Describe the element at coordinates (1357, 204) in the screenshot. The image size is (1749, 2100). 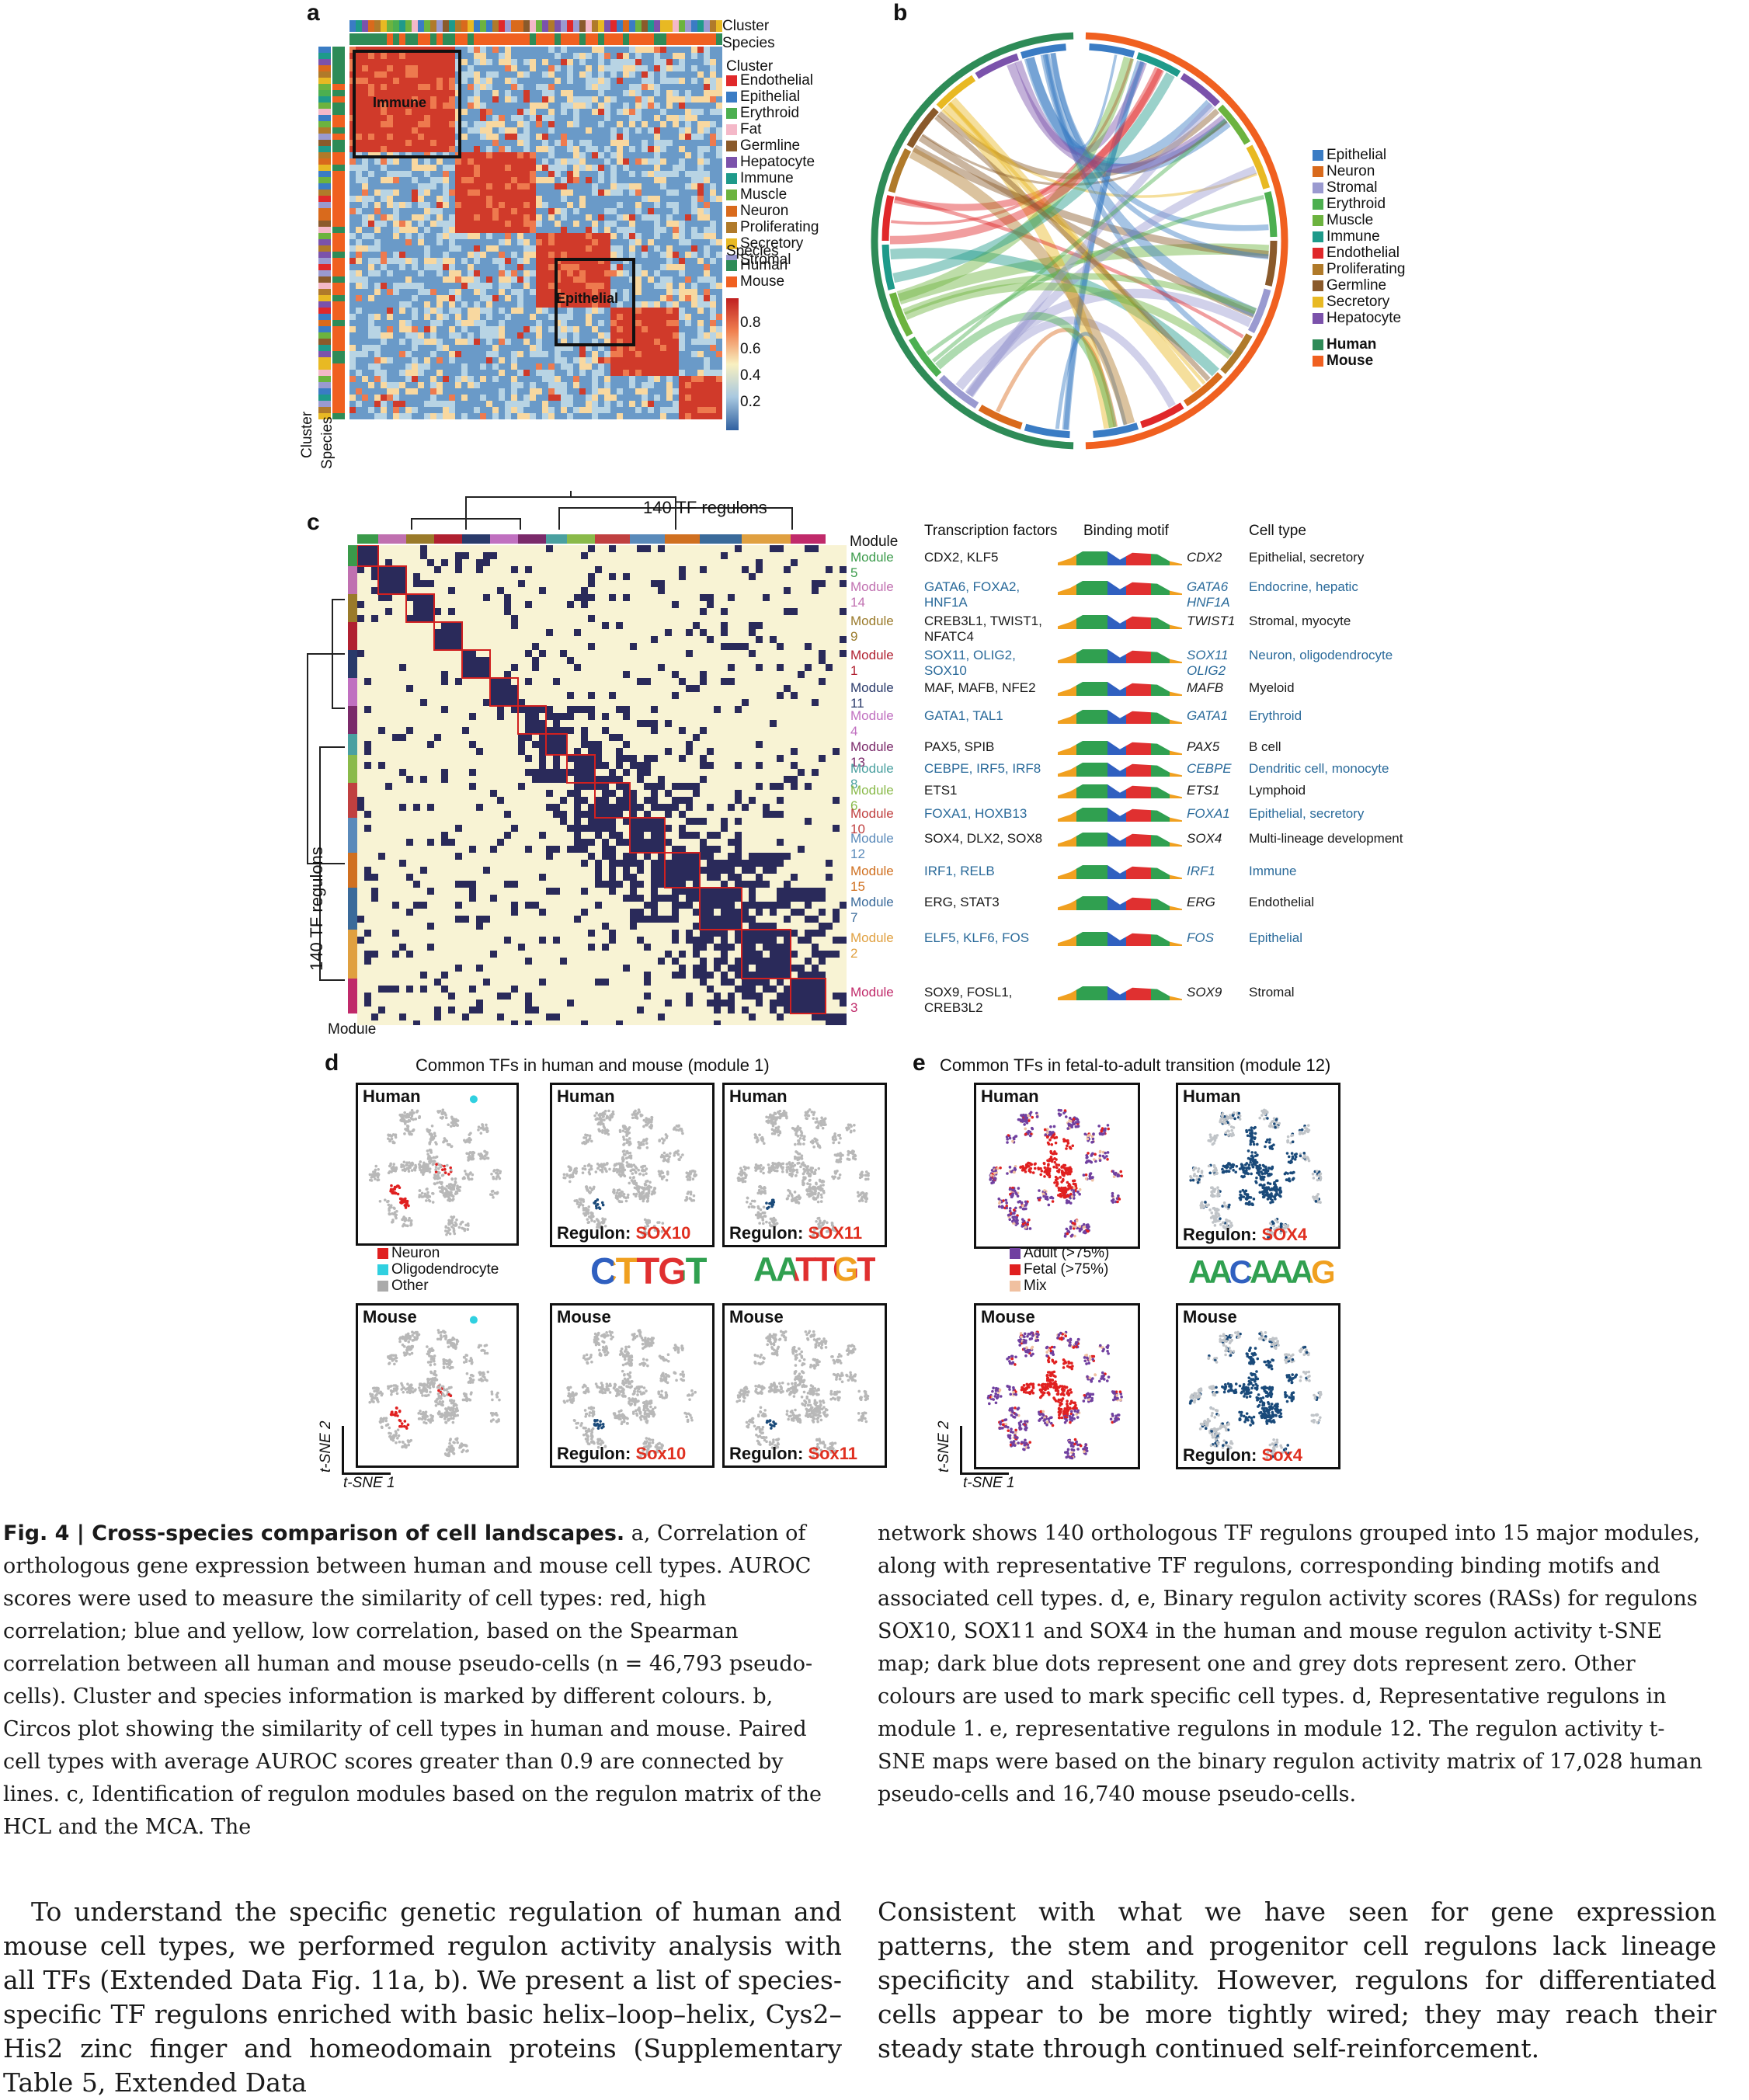
I see `legend-label: Erythroid` at that location.